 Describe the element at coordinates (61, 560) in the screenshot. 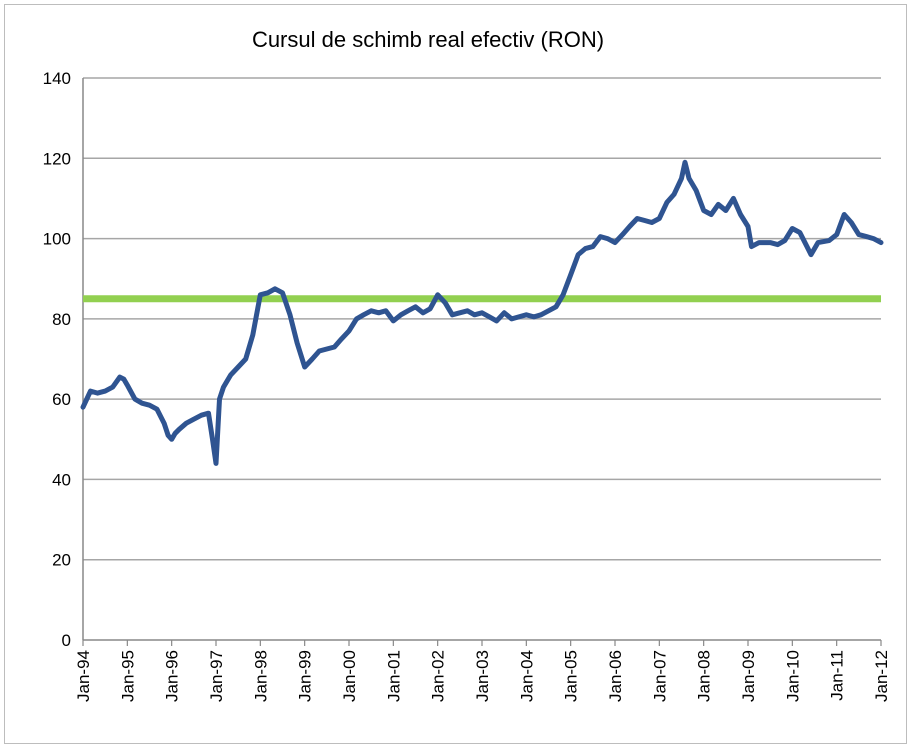

I see `y-tick-label: 20` at that location.